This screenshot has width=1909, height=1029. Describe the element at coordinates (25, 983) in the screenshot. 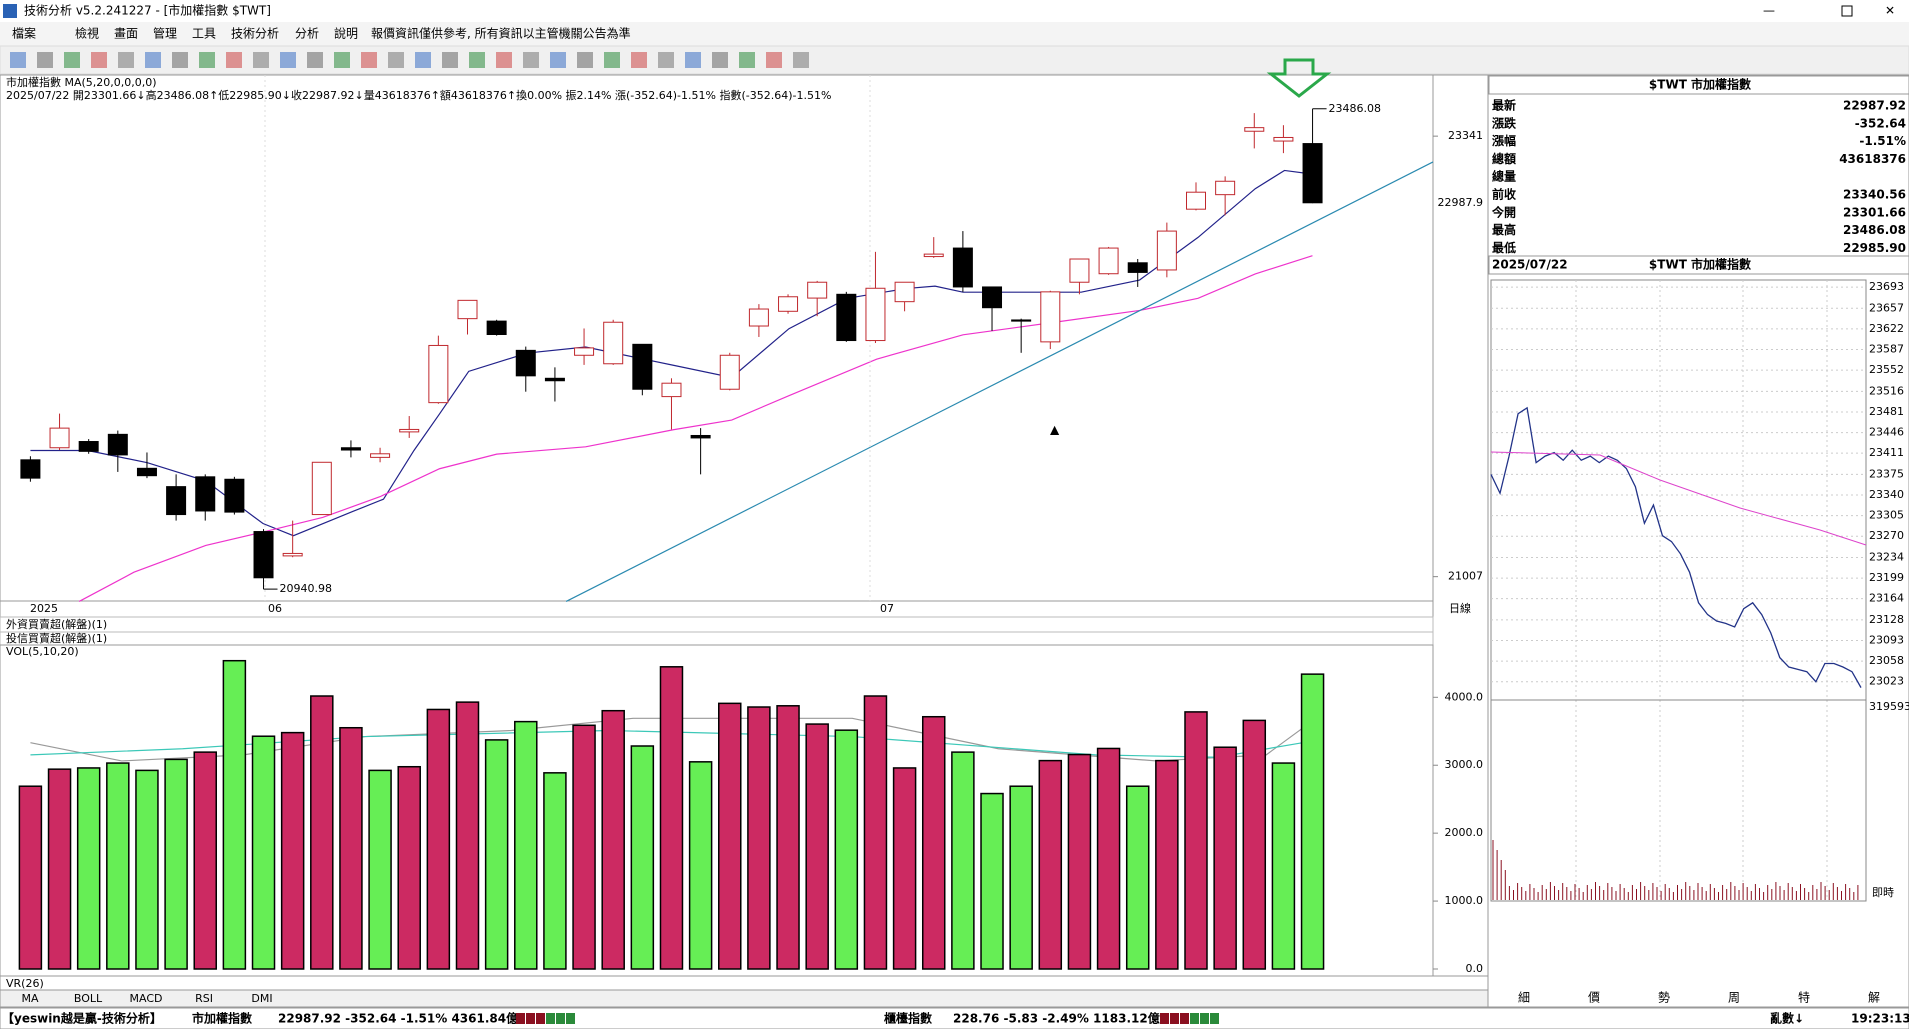

I see `vr-title: VR(26)` at that location.